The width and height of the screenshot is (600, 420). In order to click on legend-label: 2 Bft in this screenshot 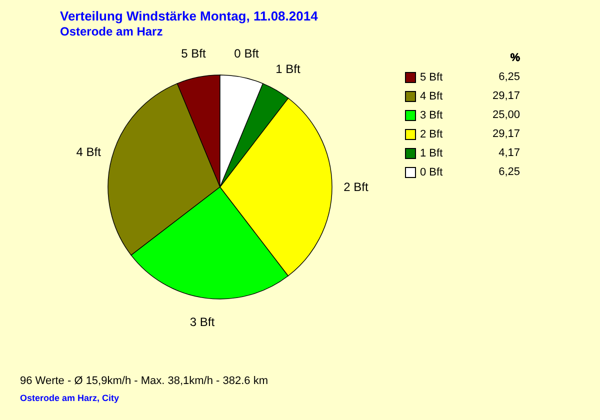, I will do `click(431, 134)`.